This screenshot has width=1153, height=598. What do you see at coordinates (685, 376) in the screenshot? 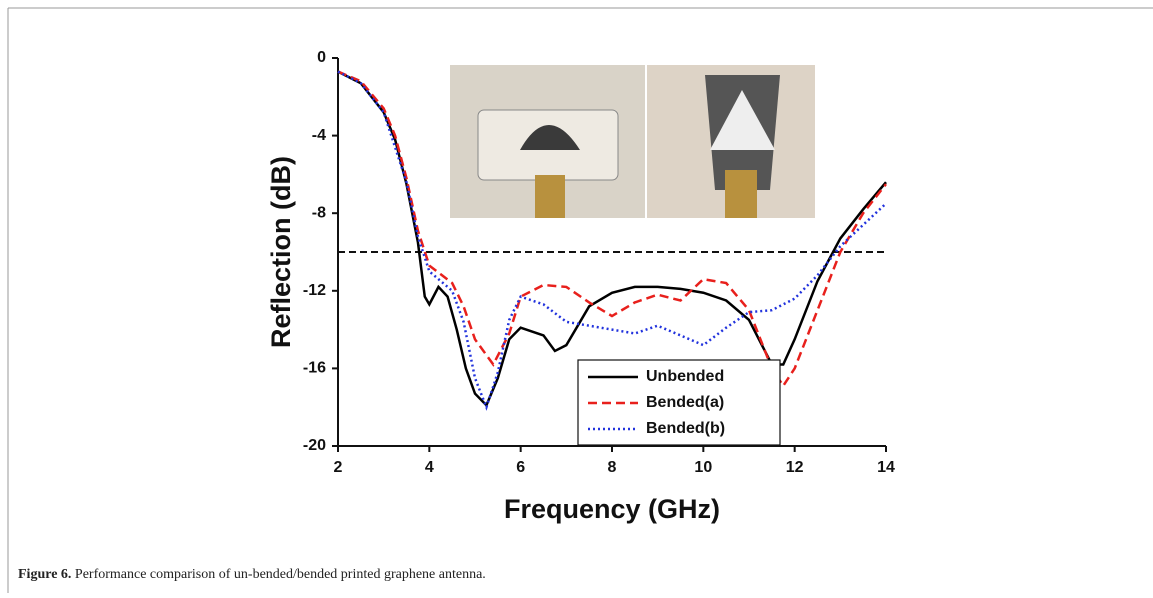
I see `legend-label: Unbended` at bounding box center [685, 376].